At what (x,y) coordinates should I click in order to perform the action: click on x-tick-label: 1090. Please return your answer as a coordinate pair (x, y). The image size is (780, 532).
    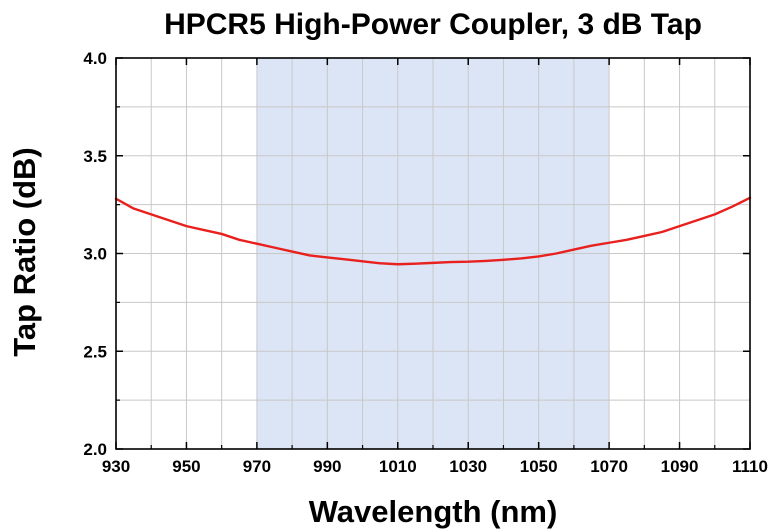
    Looking at the image, I should click on (680, 466).